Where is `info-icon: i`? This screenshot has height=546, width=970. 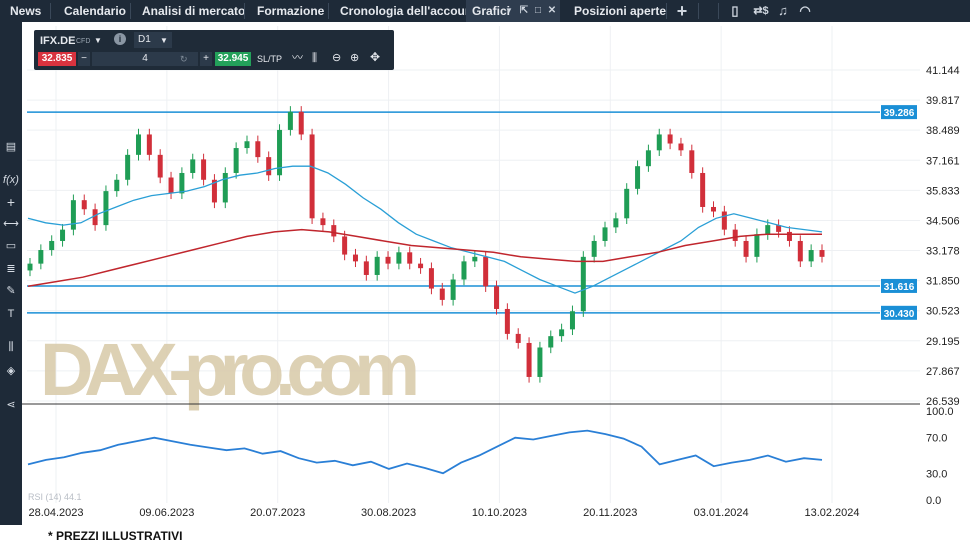 info-icon: i is located at coordinates (120, 39).